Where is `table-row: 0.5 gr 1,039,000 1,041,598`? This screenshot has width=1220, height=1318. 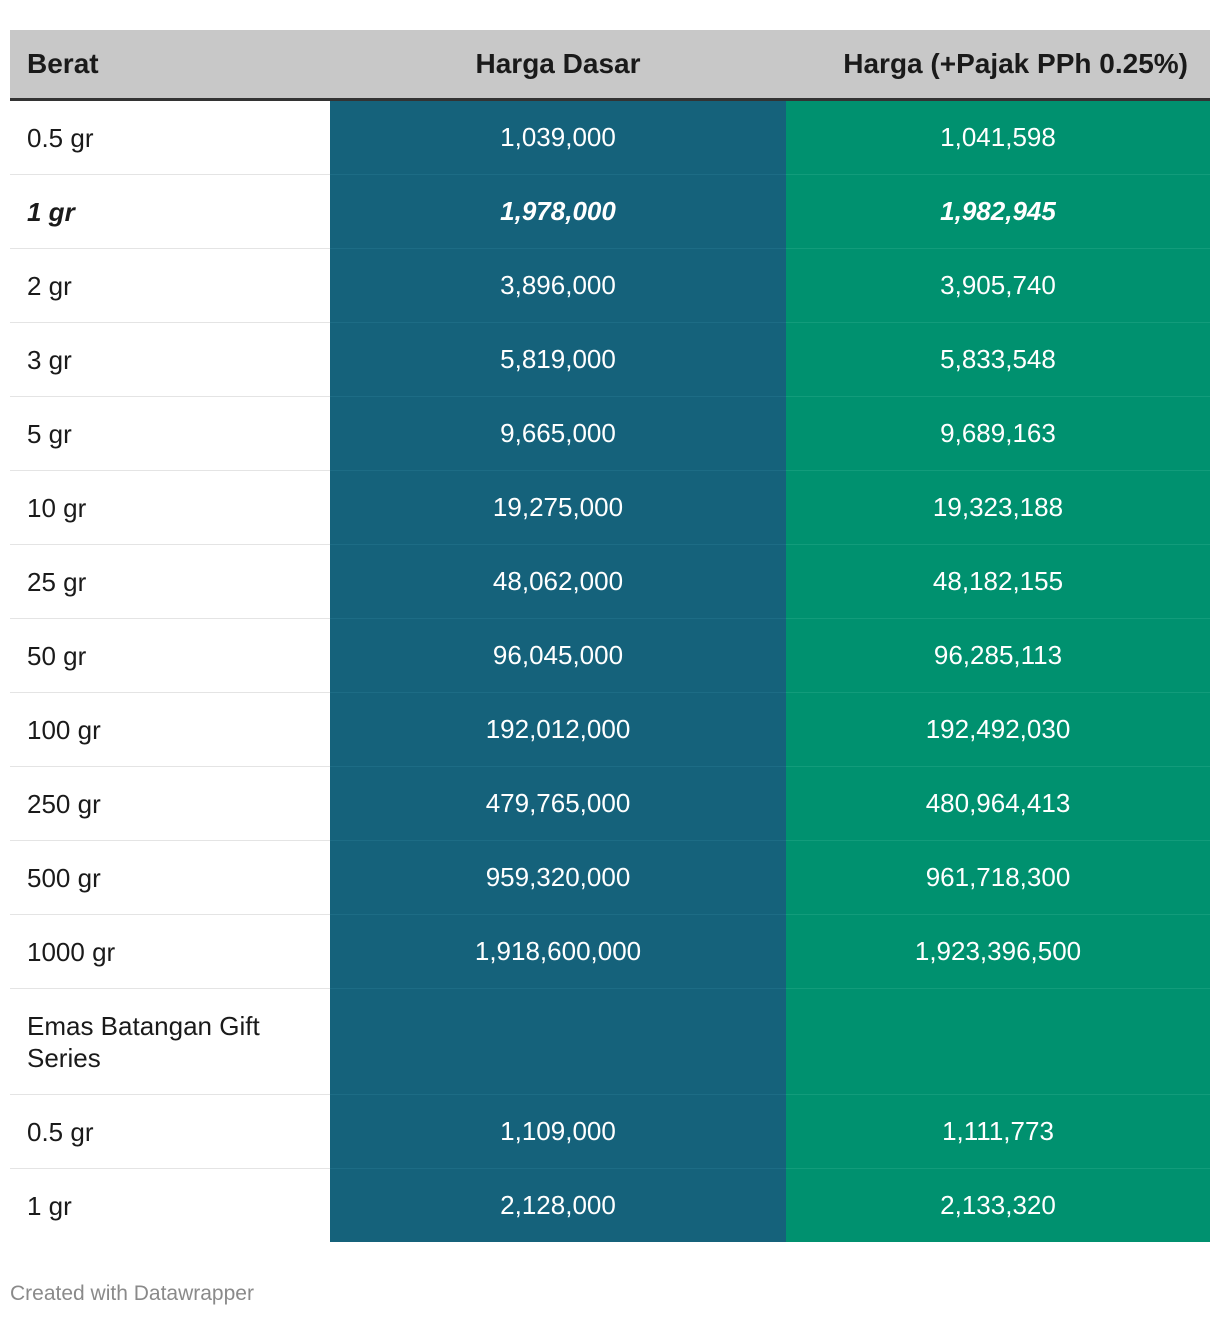
table-row: 0.5 gr 1,039,000 1,041,598 is located at coordinates (610, 137).